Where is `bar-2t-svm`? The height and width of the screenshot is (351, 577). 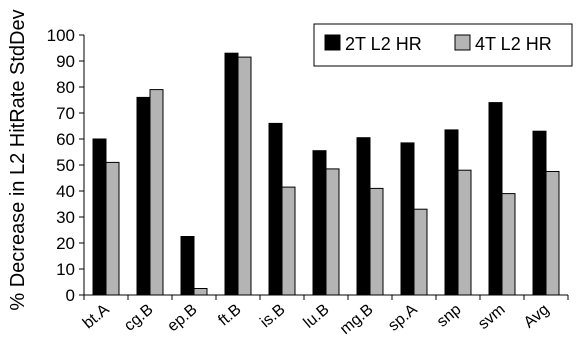 bar-2t-svm is located at coordinates (495, 199).